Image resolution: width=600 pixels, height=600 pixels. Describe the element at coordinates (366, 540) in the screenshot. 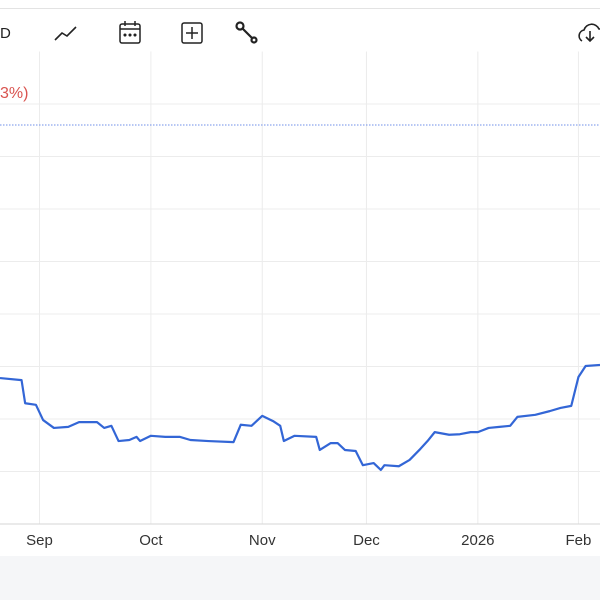

I see `x-tick-label: Dec` at that location.